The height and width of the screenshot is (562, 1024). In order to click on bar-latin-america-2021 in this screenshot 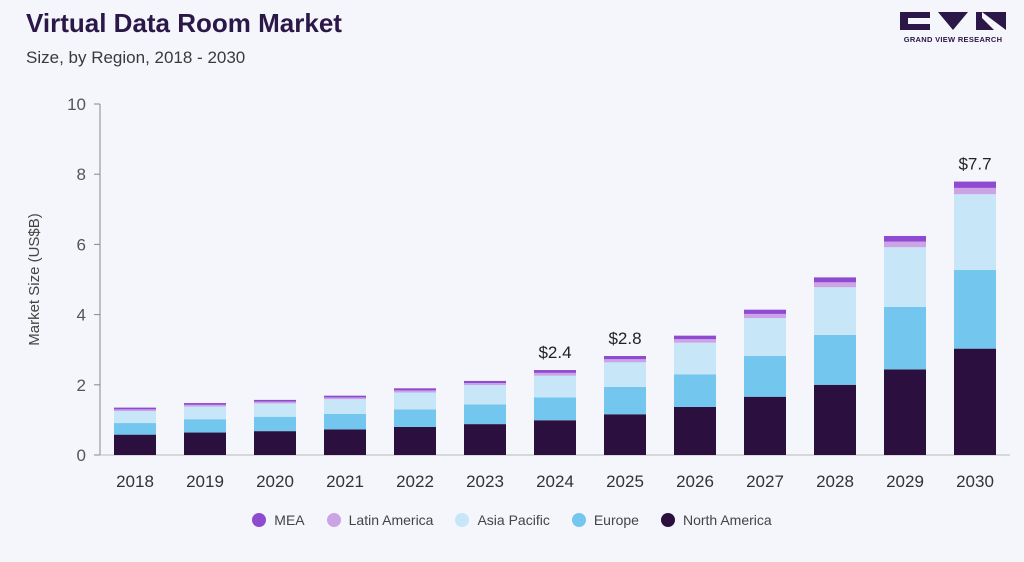, I will do `click(345, 398)`.